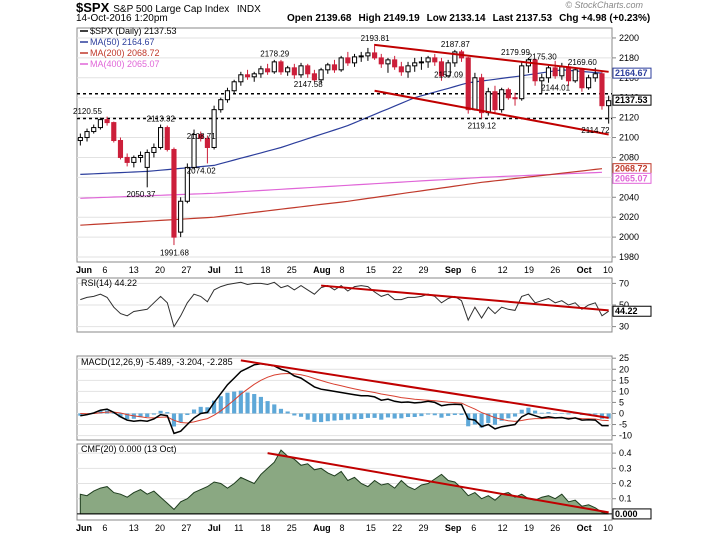 The image size is (720, 540). Describe the element at coordinates (375, 38) in the screenshot. I see `price-annotation: 2193.81` at that location.